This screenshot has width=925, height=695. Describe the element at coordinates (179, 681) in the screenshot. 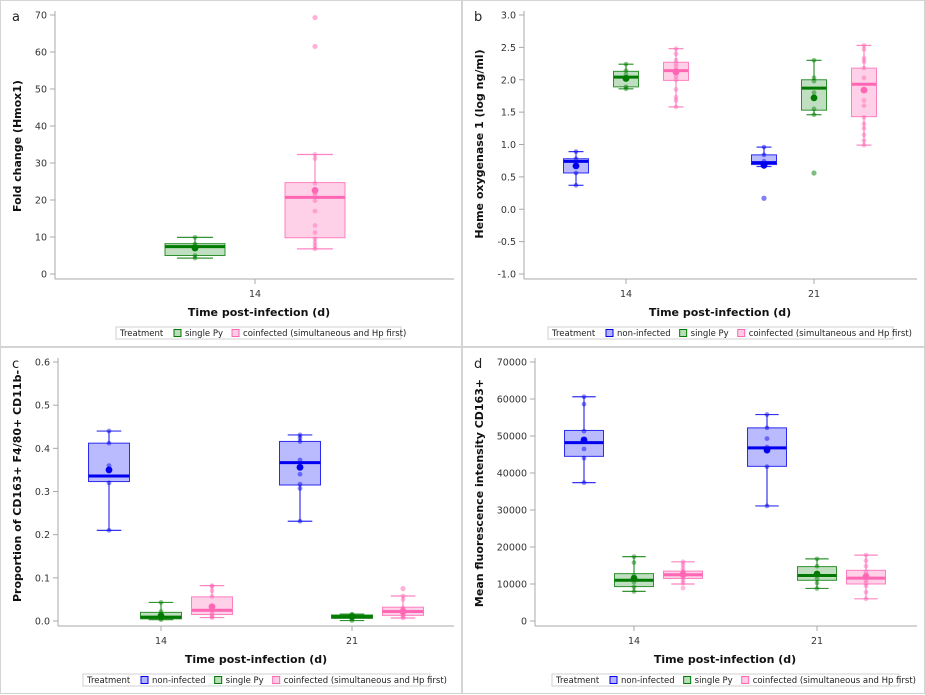

I see `legend-label-non_infected: non-infected` at that location.